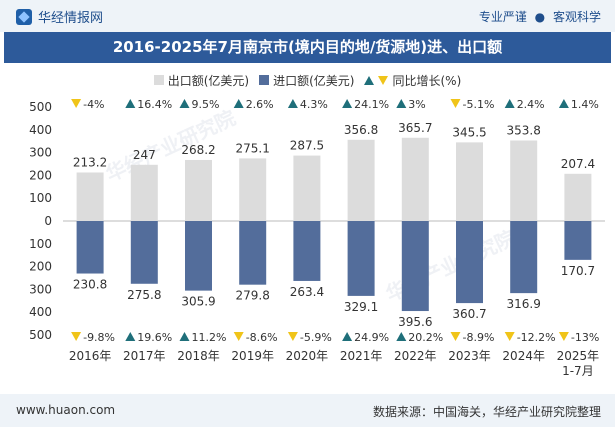 This screenshot has width=615, height=427. Describe the element at coordinates (531, 104) in the screenshot. I see `export-growth-label: 2.4%` at that location.